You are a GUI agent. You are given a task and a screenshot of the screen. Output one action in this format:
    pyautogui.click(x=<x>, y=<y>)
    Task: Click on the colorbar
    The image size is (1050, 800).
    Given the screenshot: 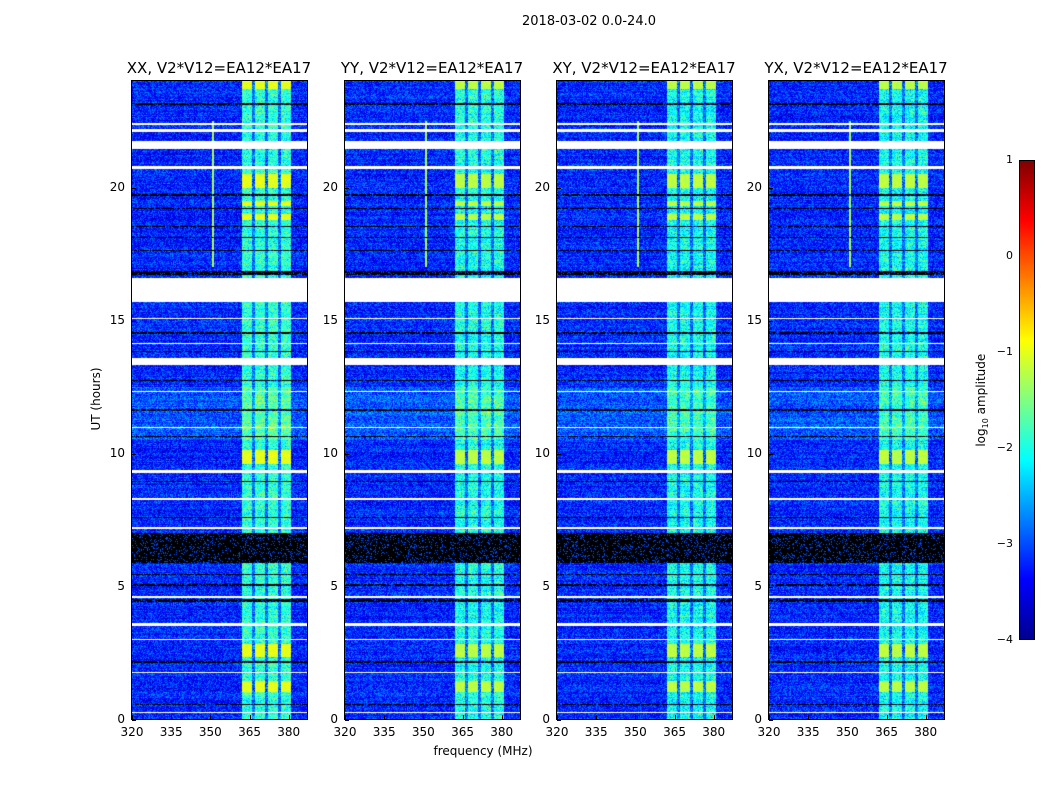 What is the action you would take?
    pyautogui.click(x=1027, y=400)
    